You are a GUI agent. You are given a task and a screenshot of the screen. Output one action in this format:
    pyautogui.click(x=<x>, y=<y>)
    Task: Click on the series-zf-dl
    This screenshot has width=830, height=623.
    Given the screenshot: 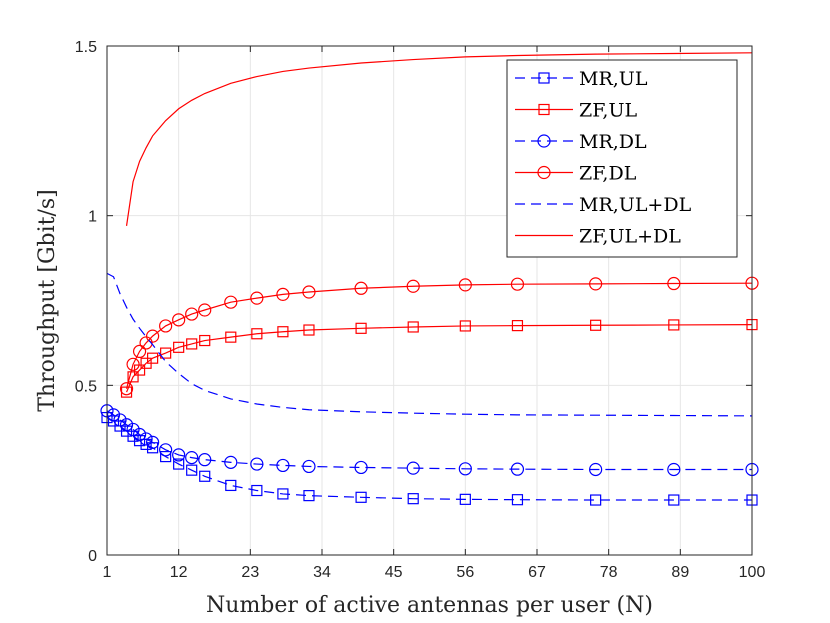 What is the action you would take?
    pyautogui.click(x=439, y=336)
    